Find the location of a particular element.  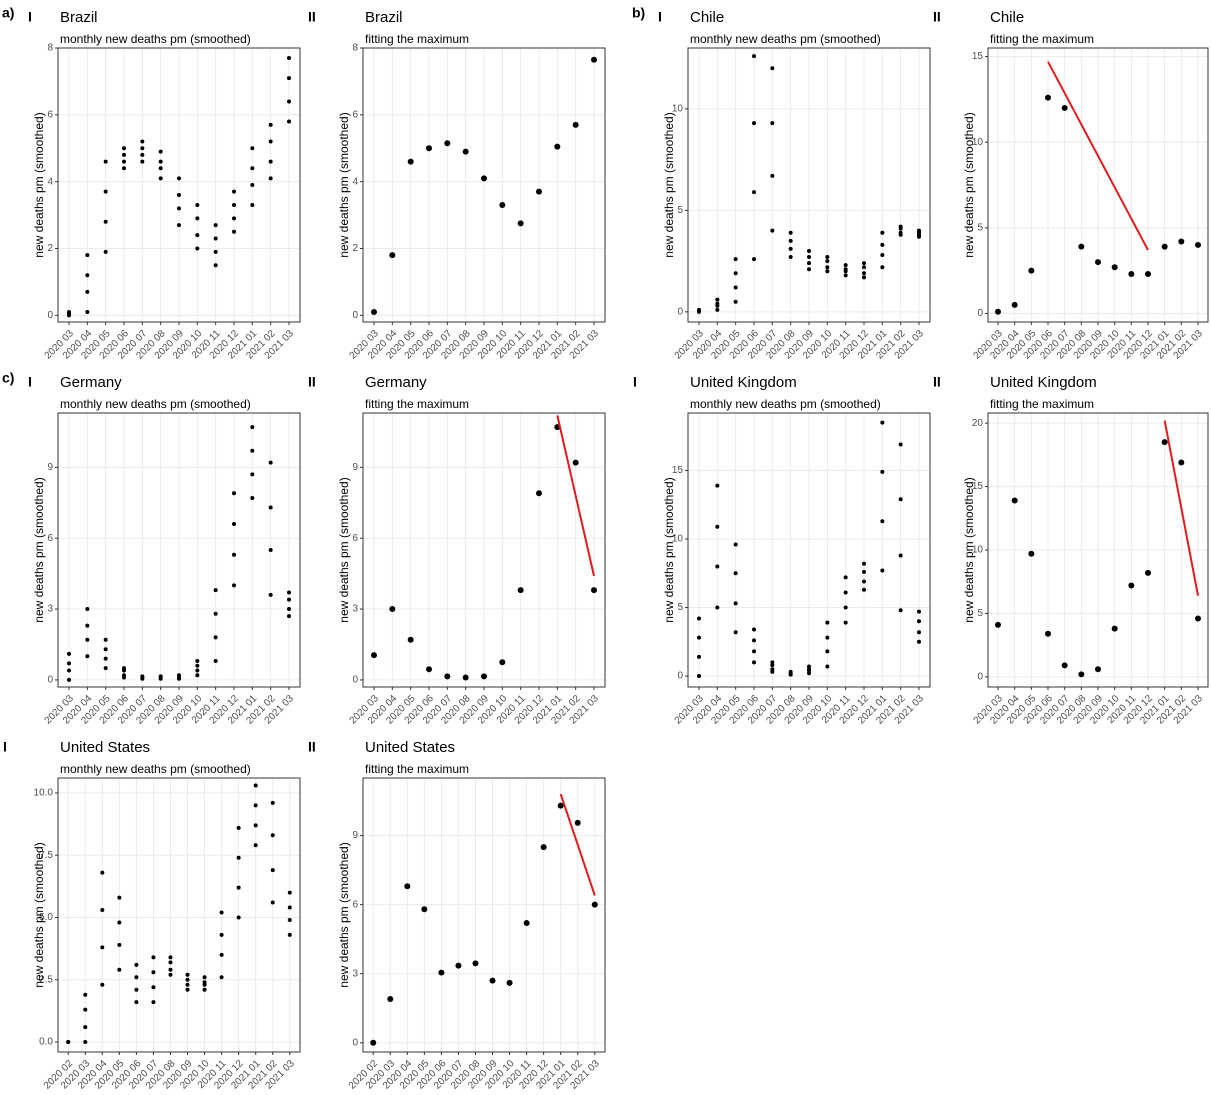

panel-part: II is located at coordinates (937, 17).